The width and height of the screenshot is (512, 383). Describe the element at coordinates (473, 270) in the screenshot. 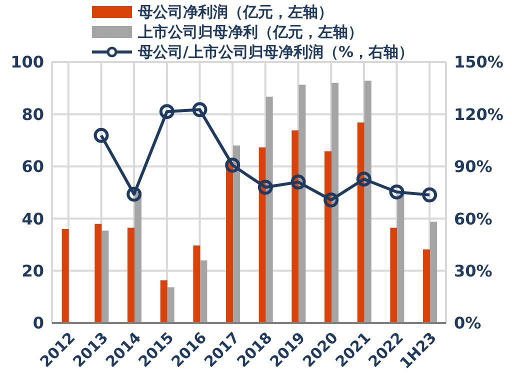

I see `y2-tick-label: 30%` at that location.